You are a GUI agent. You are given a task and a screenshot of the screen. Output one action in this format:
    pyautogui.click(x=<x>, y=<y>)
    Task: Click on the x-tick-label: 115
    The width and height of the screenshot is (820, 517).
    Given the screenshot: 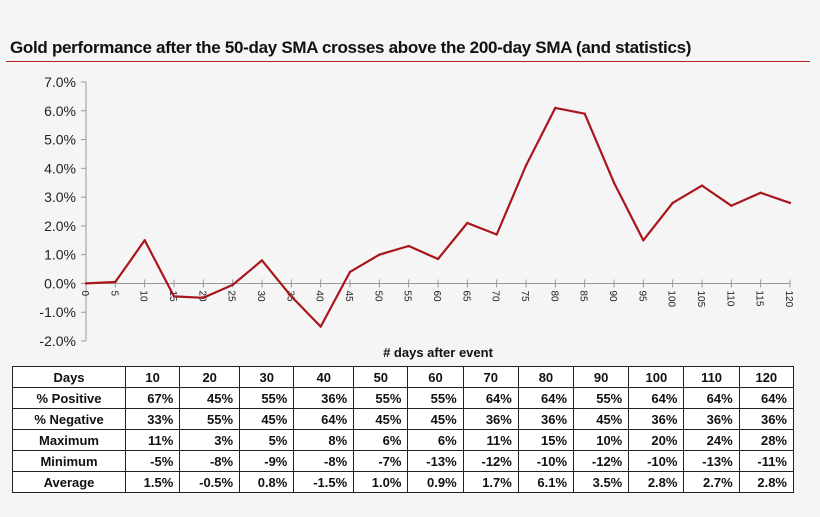 What is the action you would take?
    pyautogui.click(x=759, y=298)
    